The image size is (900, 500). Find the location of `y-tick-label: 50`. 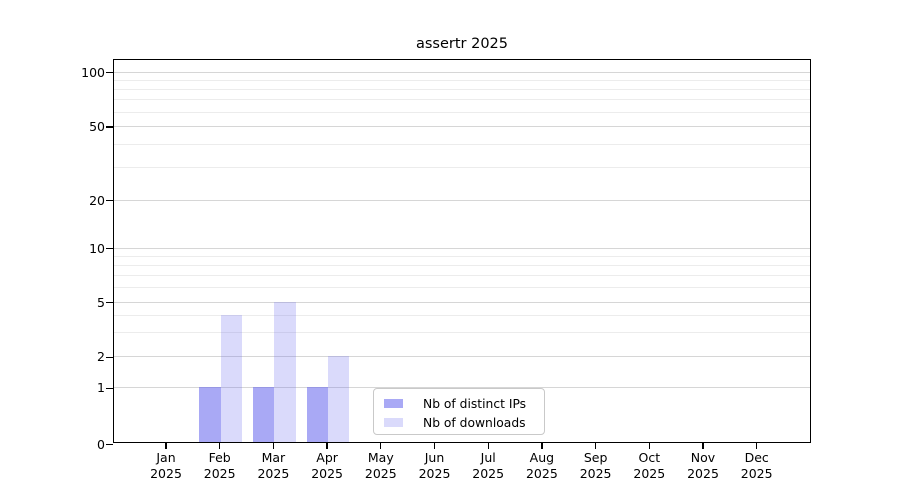

y-tick-label: 50 is located at coordinates (97, 126).